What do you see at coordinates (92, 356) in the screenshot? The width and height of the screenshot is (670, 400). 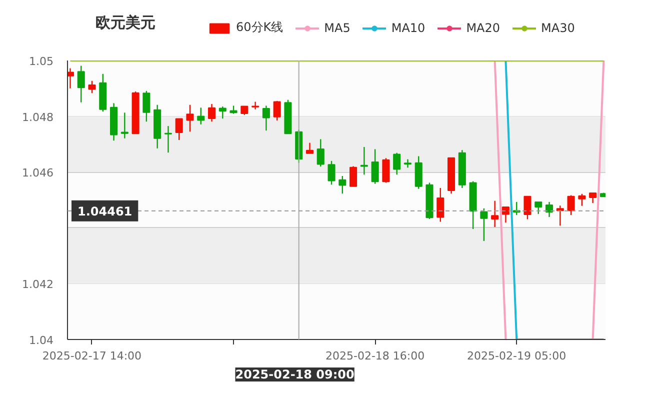 I see `x-tick-label: 2025-02-17 14:00` at bounding box center [92, 356].